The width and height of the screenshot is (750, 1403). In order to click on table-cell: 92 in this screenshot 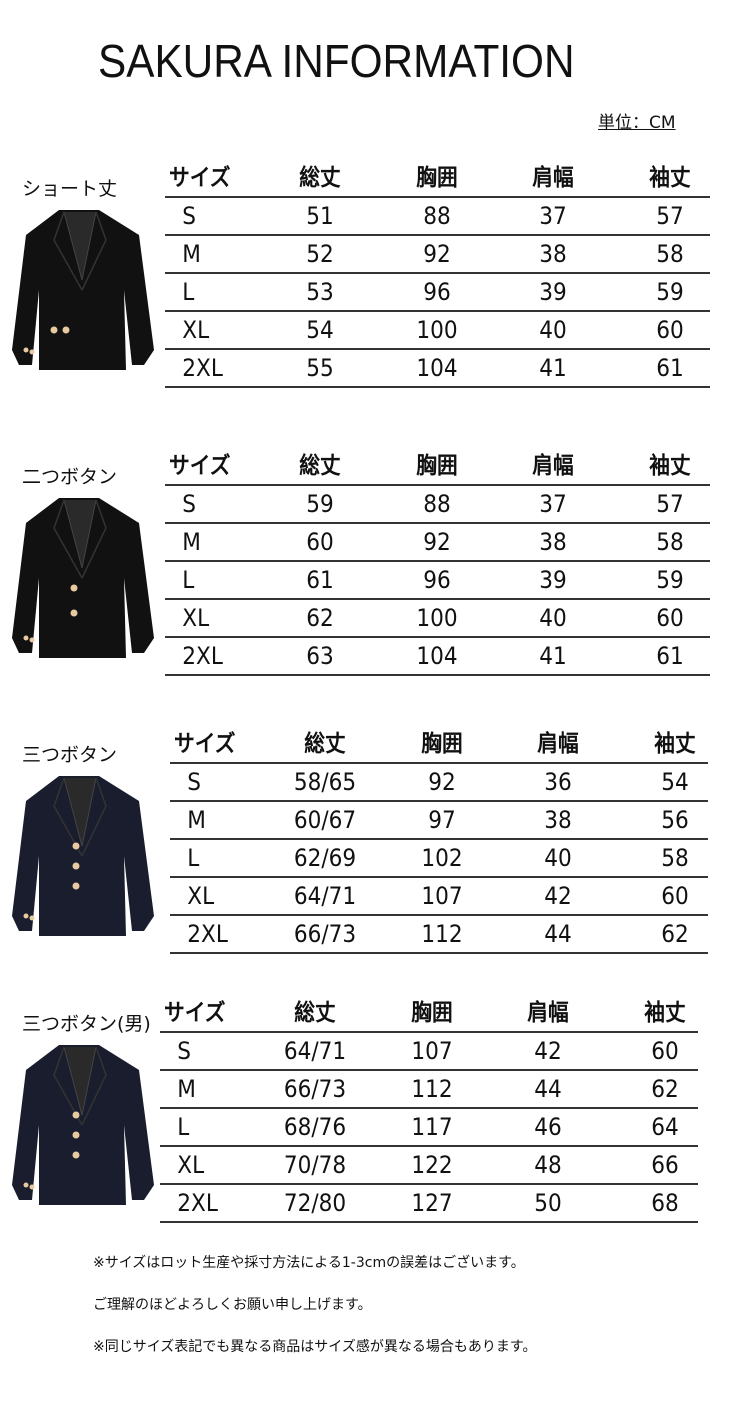, I will do `click(437, 254)`.